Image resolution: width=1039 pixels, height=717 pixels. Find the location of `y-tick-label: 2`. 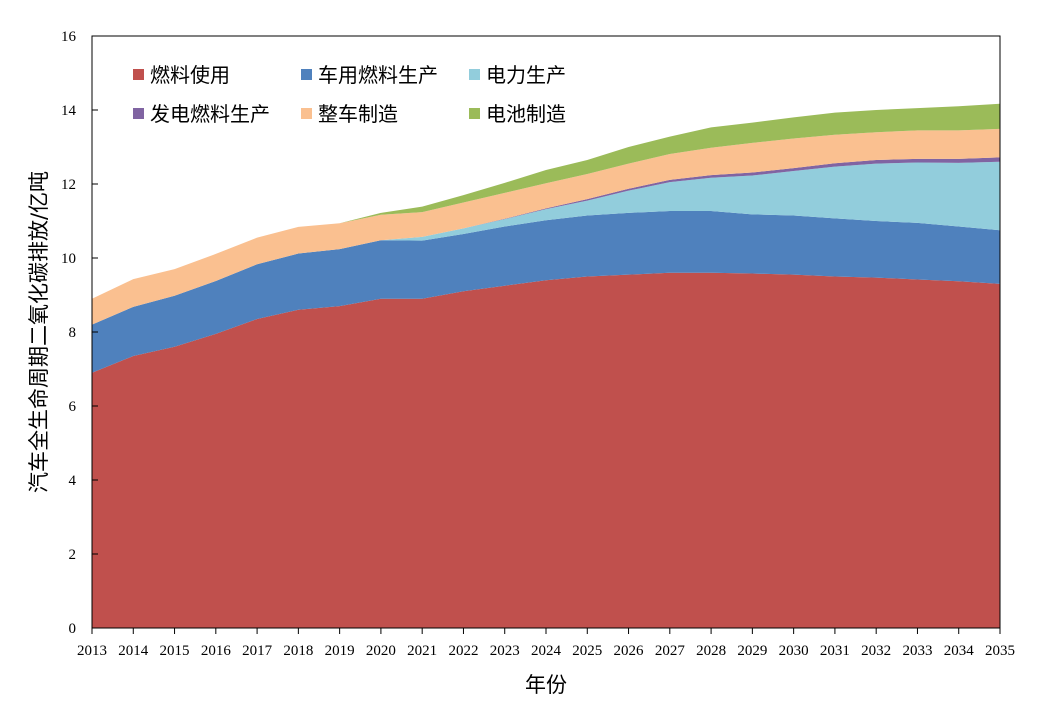

y-tick-label: 2 is located at coordinates (73, 555).